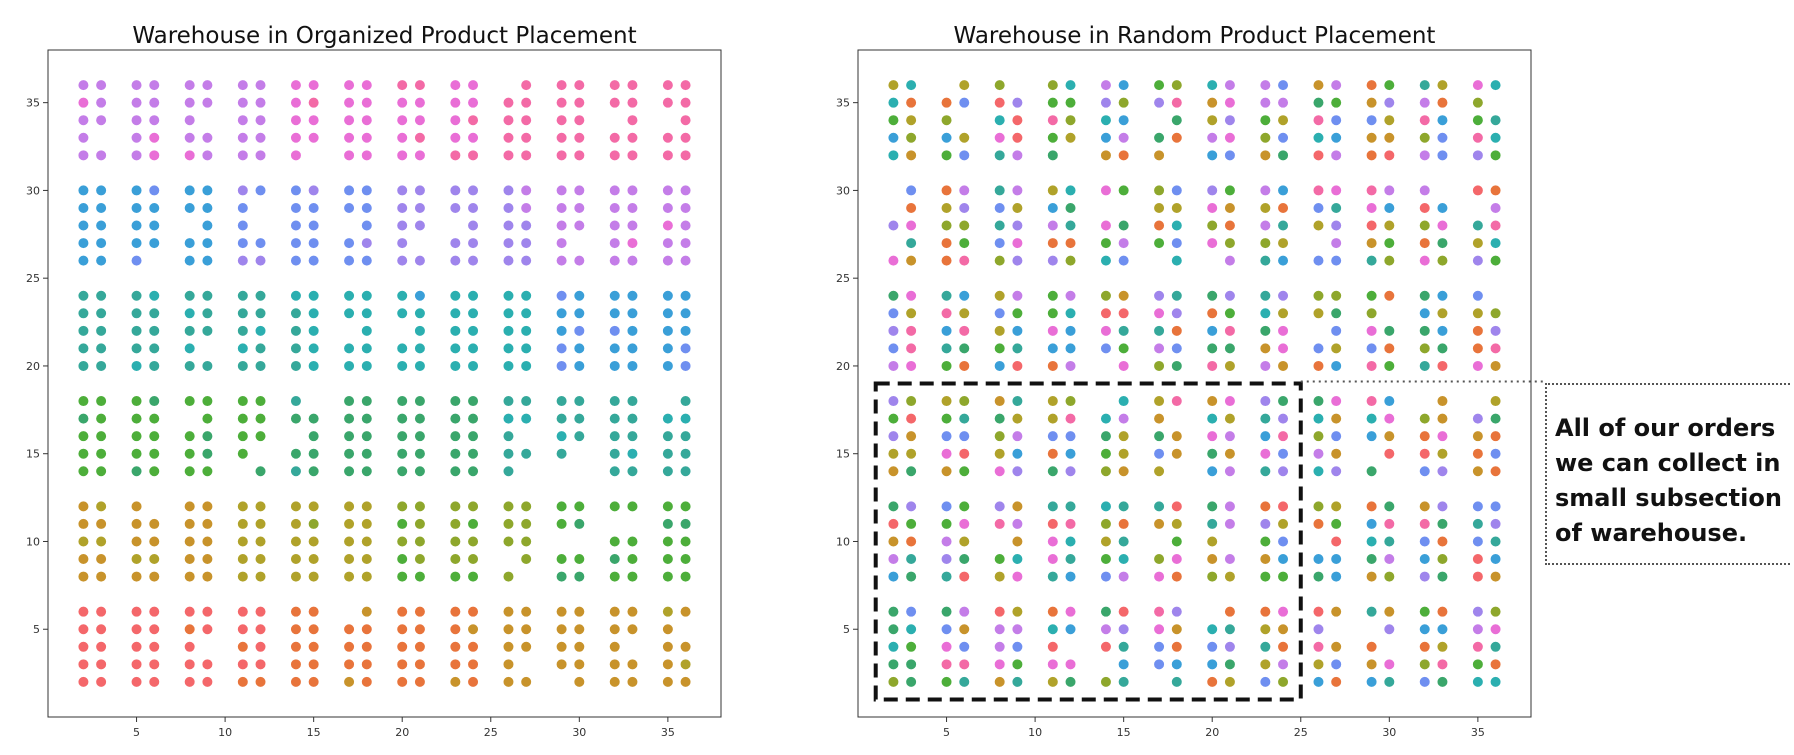  What do you see at coordinates (225, 732) in the screenshot?
I see `x-tick-label: 10` at bounding box center [225, 732].